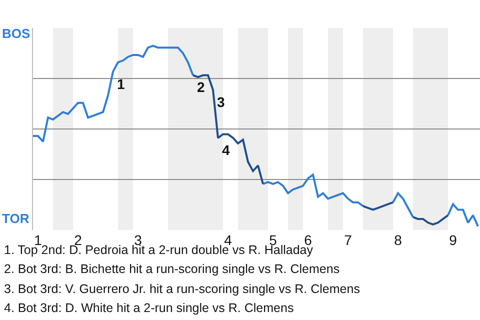 Image resolution: width=480 pixels, height=320 pixels. What do you see at coordinates (308, 240) in the screenshot?
I see `x-tick-label: 6` at bounding box center [308, 240].